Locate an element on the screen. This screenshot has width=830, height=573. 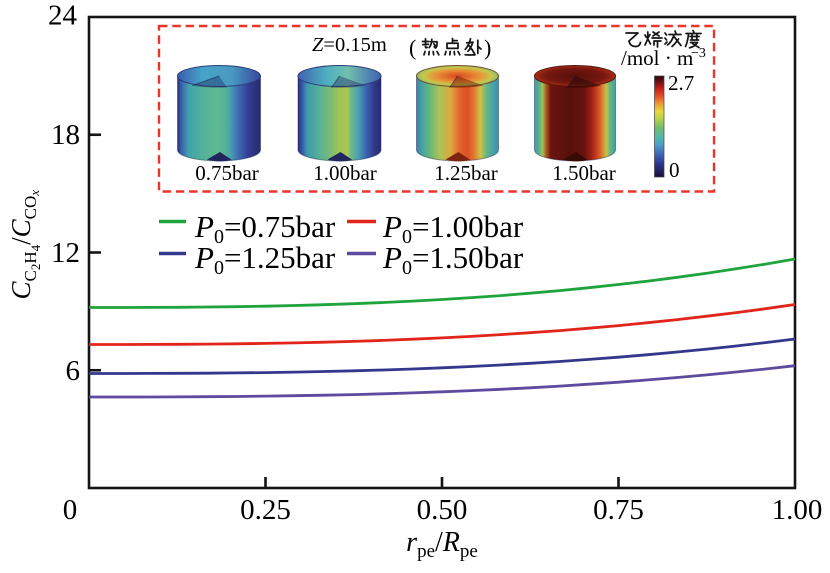
svg-text: 0.75 is located at coordinates (618, 510).